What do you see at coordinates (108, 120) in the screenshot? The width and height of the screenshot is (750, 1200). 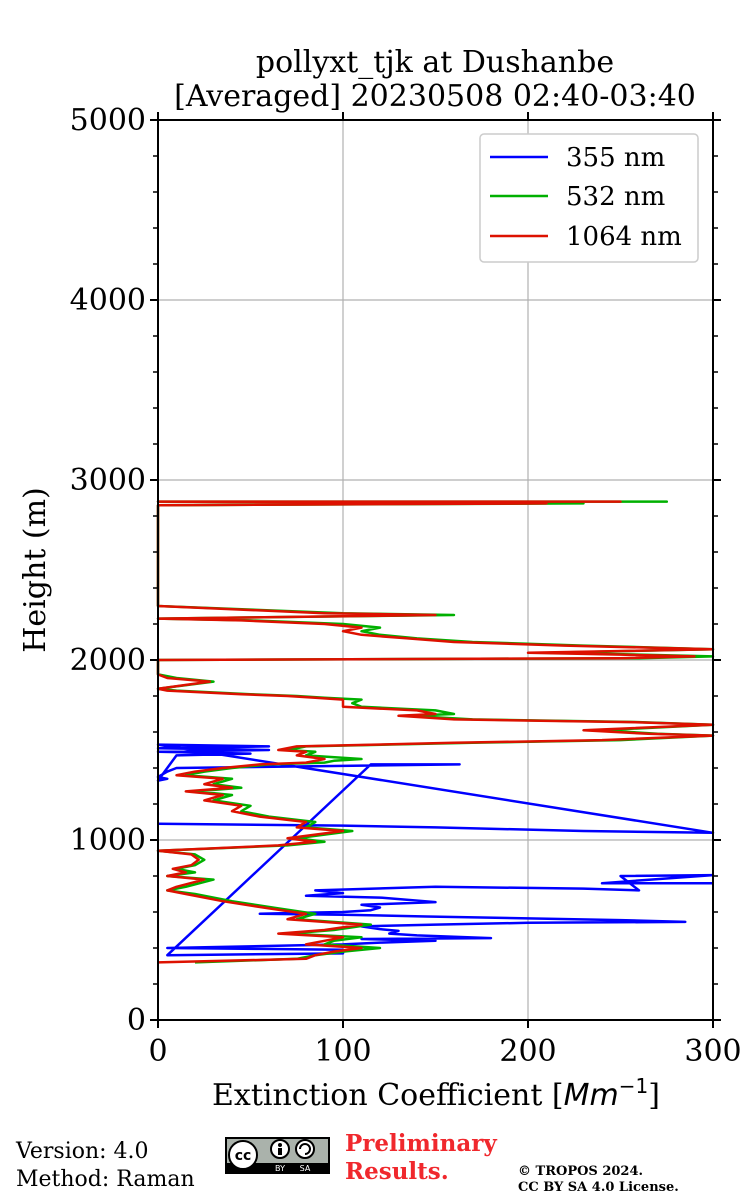 I see `y-tick-label: 5000` at bounding box center [108, 120].